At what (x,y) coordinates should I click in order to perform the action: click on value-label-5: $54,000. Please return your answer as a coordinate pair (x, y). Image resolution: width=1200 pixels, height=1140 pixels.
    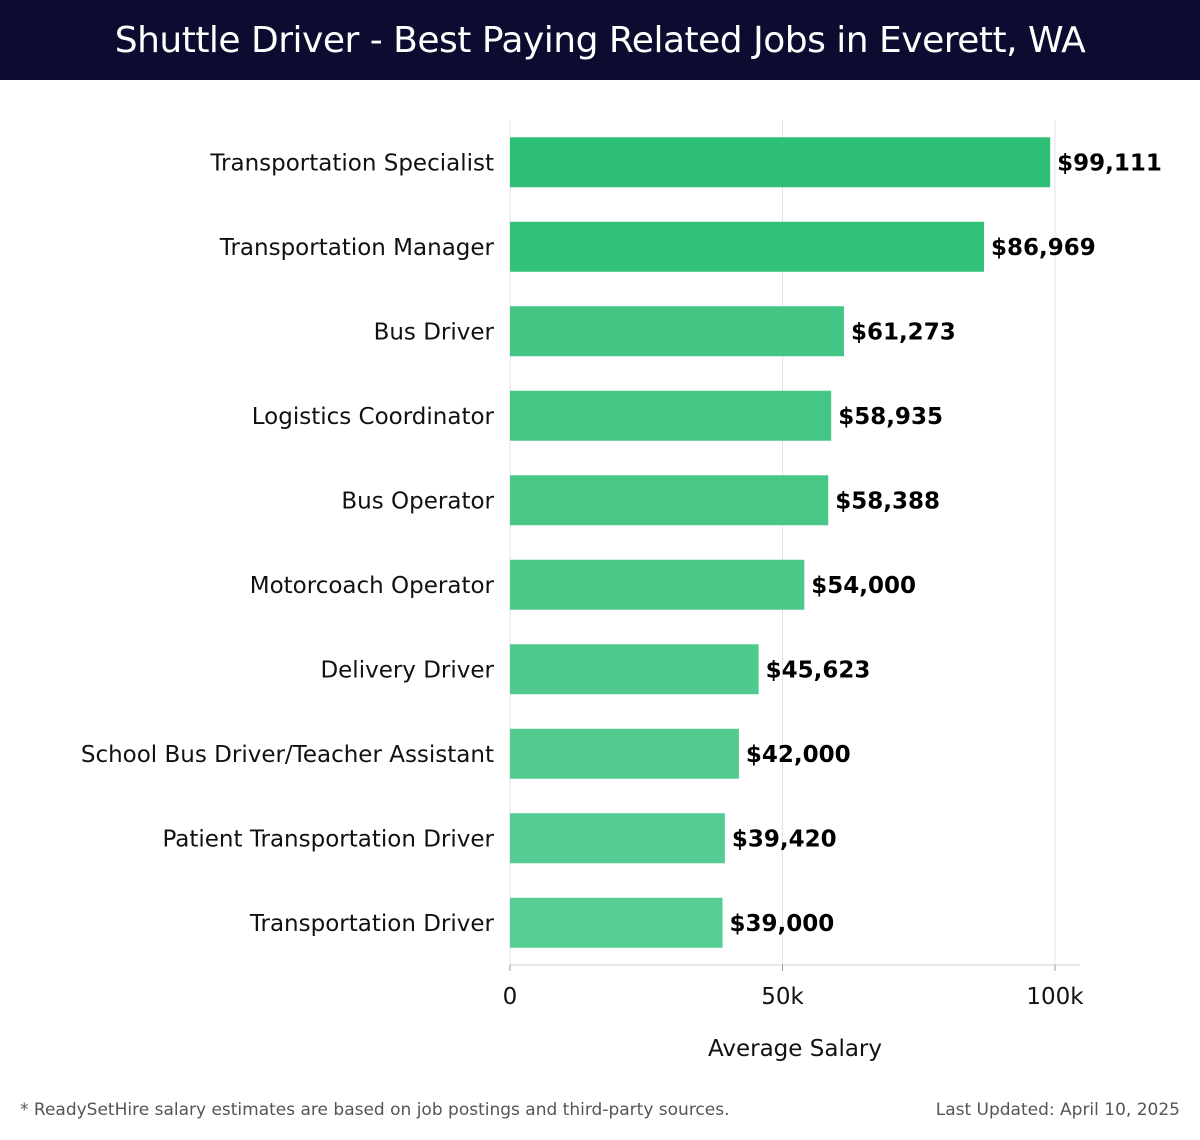
    Looking at the image, I should click on (863, 586).